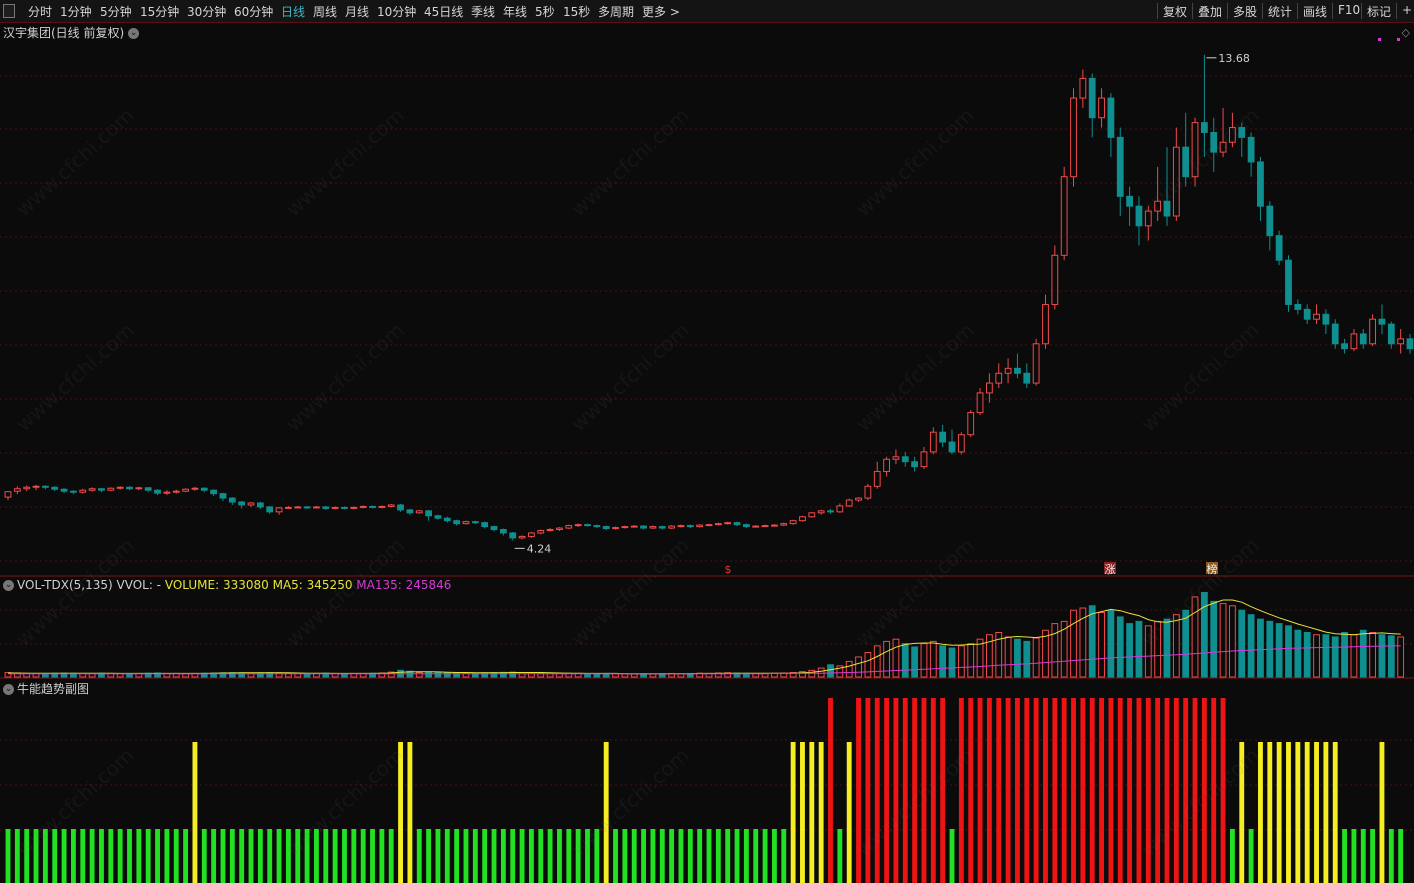  Describe the element at coordinates (325, 12) in the screenshot. I see `period-tab-7: 周线` at that location.